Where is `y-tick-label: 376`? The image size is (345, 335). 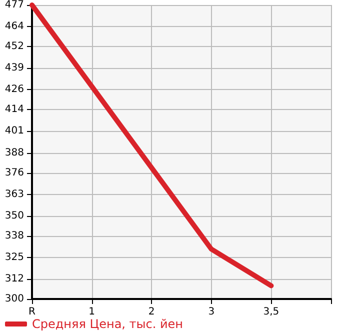 y-tick-label: 376 is located at coordinates (14, 172).